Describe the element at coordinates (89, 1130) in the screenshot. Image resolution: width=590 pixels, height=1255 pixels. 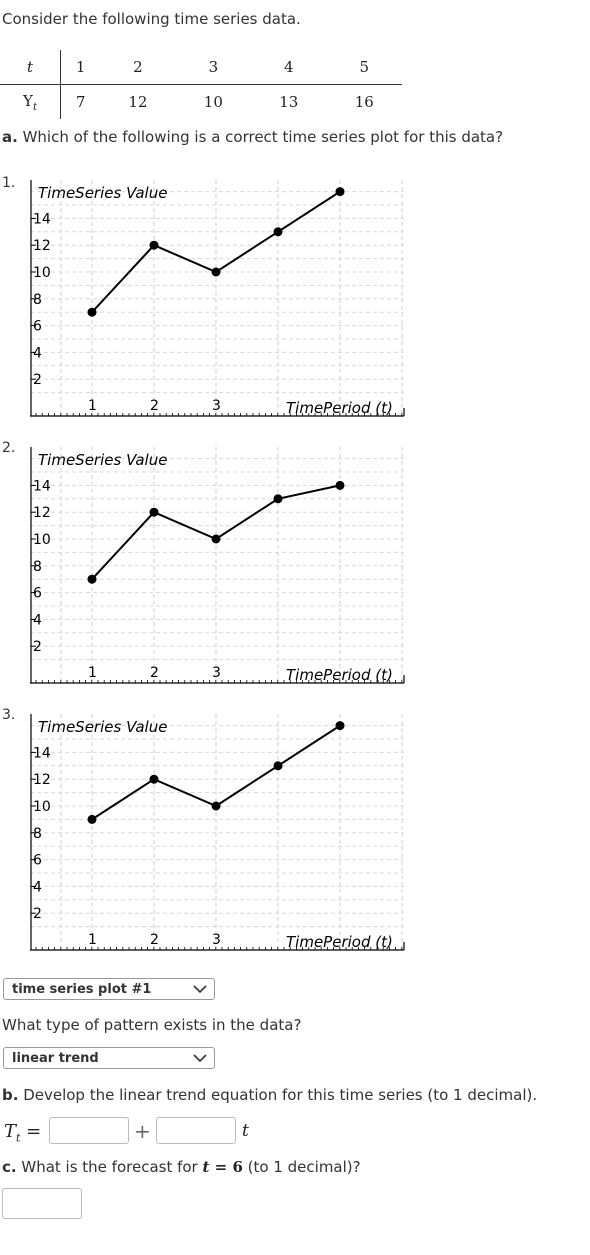
I see `intercept-input` at that location.